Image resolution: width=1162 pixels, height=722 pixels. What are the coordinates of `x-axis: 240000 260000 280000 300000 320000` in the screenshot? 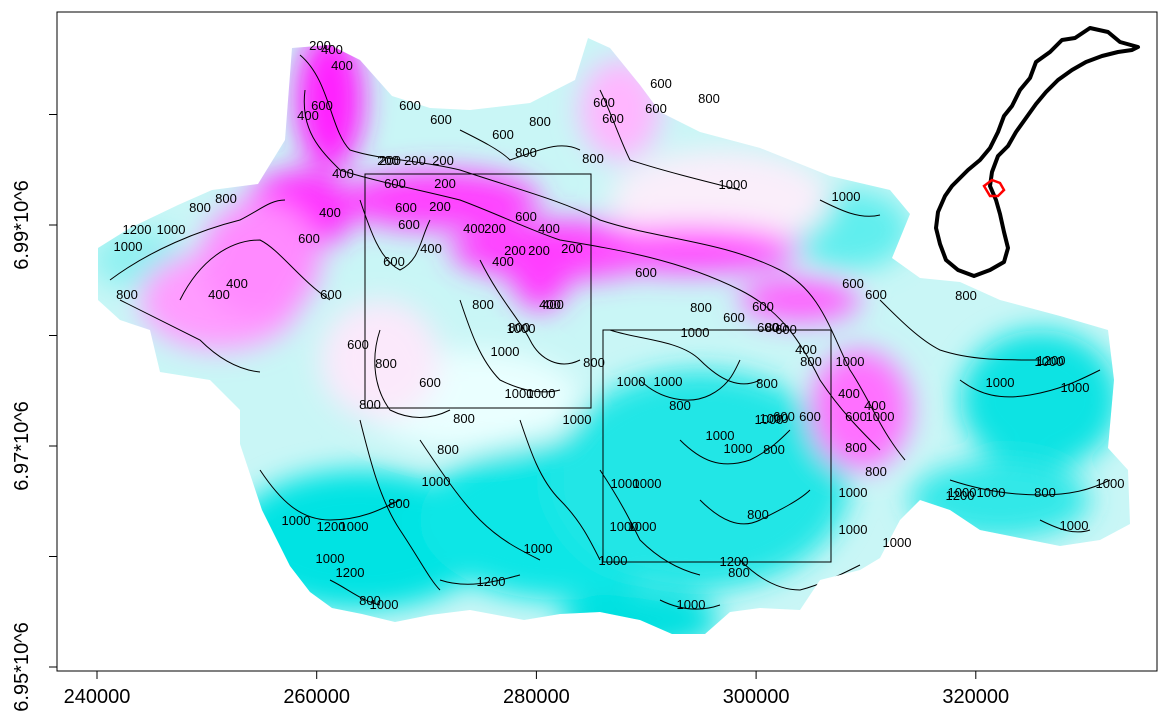 It's located at (536, 689).